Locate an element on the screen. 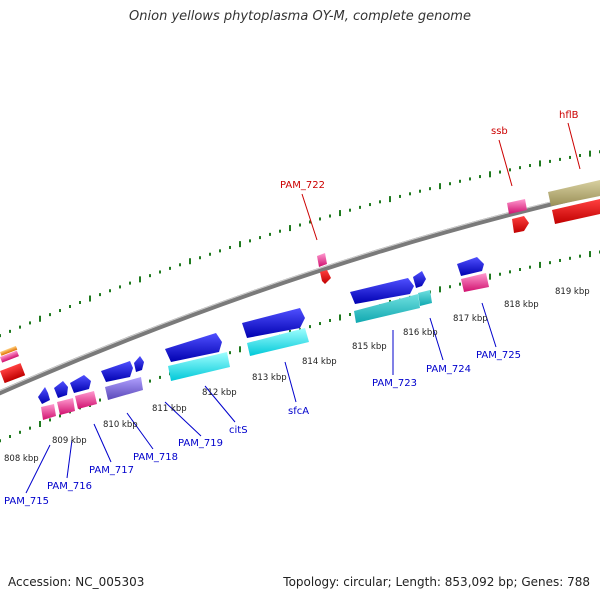 Image resolution: width=600 pixels, height=600 pixels. gene-label-PAM_724: PAM_724 is located at coordinates (448, 369).